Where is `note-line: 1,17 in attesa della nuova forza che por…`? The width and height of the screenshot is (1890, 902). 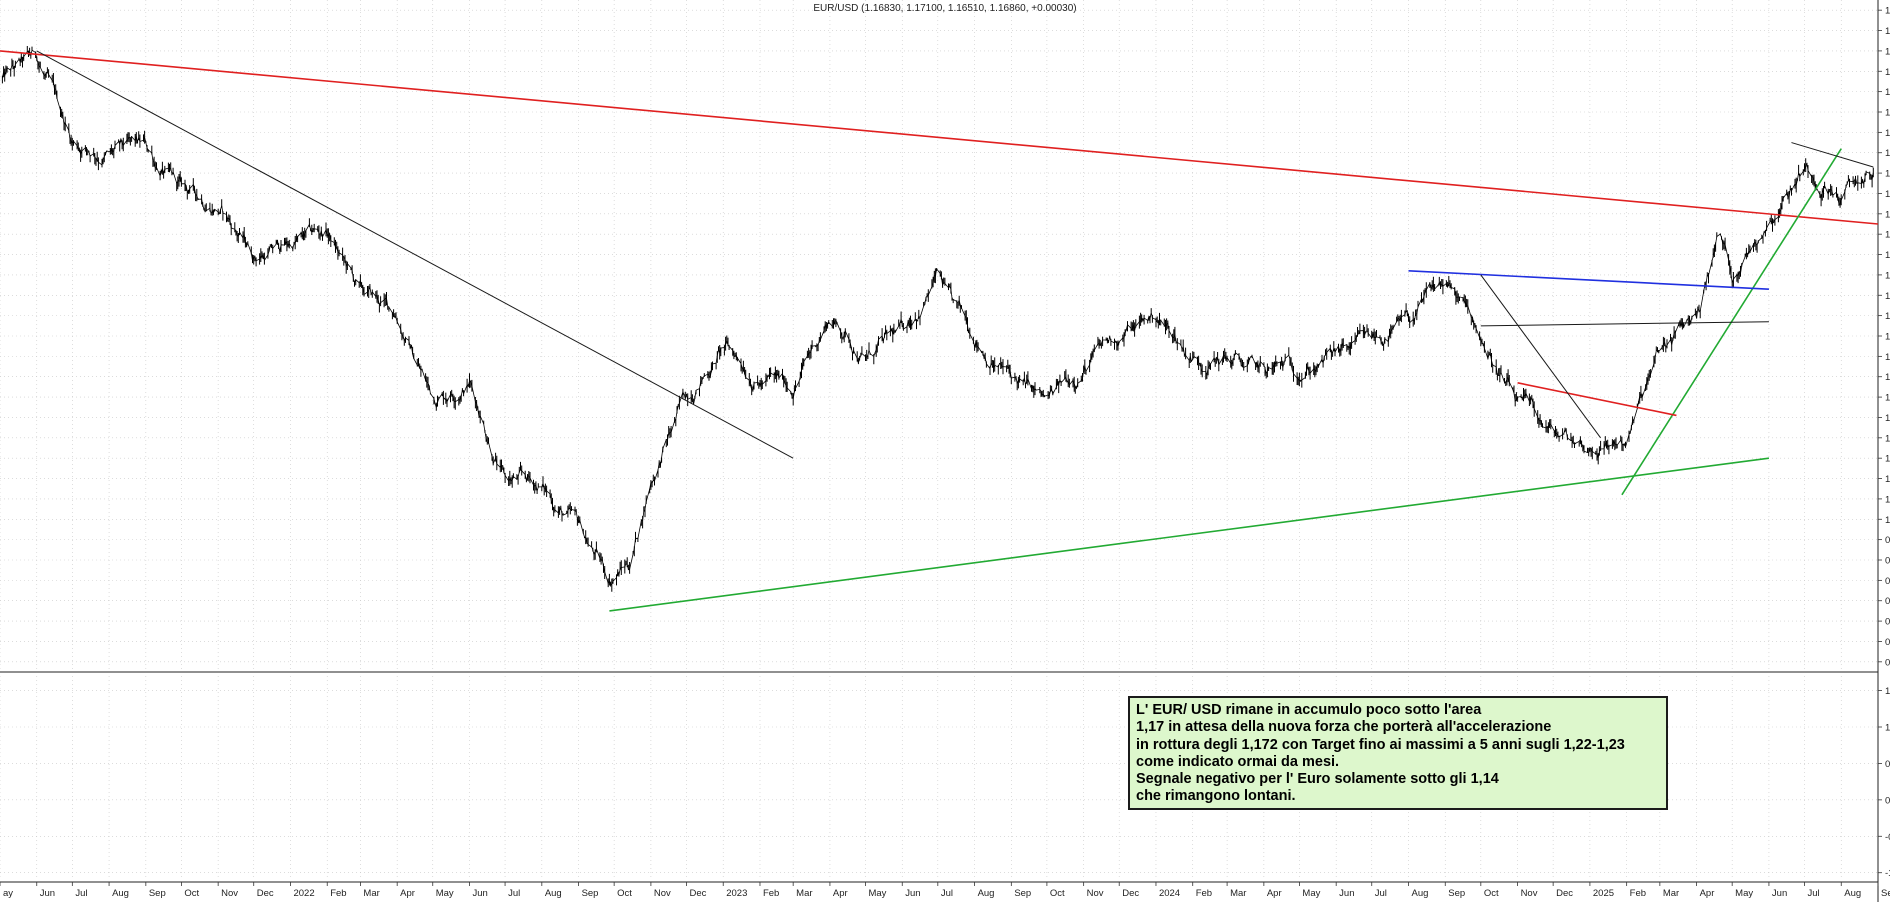 note-line: 1,17 in attesa della nuova forza che por… is located at coordinates (1344, 727).